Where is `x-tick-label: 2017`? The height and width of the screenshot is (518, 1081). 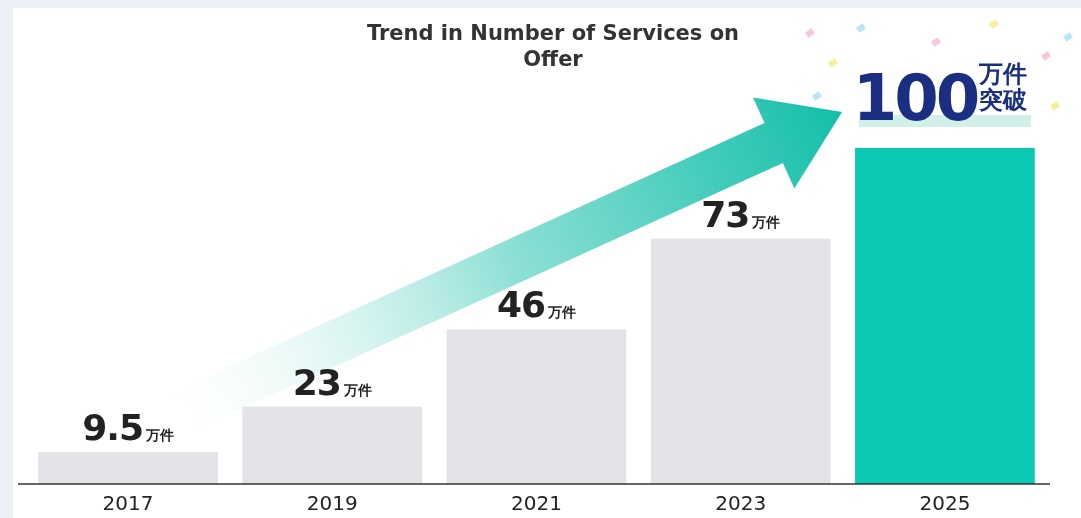 x-tick-label: 2017 is located at coordinates (128, 503).